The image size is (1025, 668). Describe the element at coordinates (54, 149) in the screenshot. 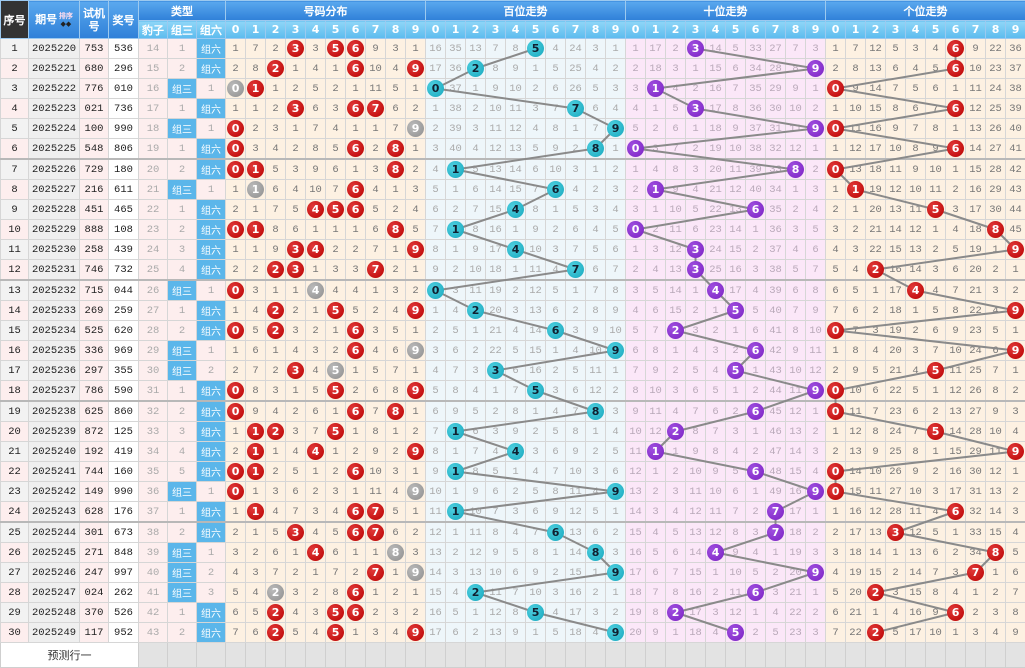

I see `period-cell: 2025225` at that location.